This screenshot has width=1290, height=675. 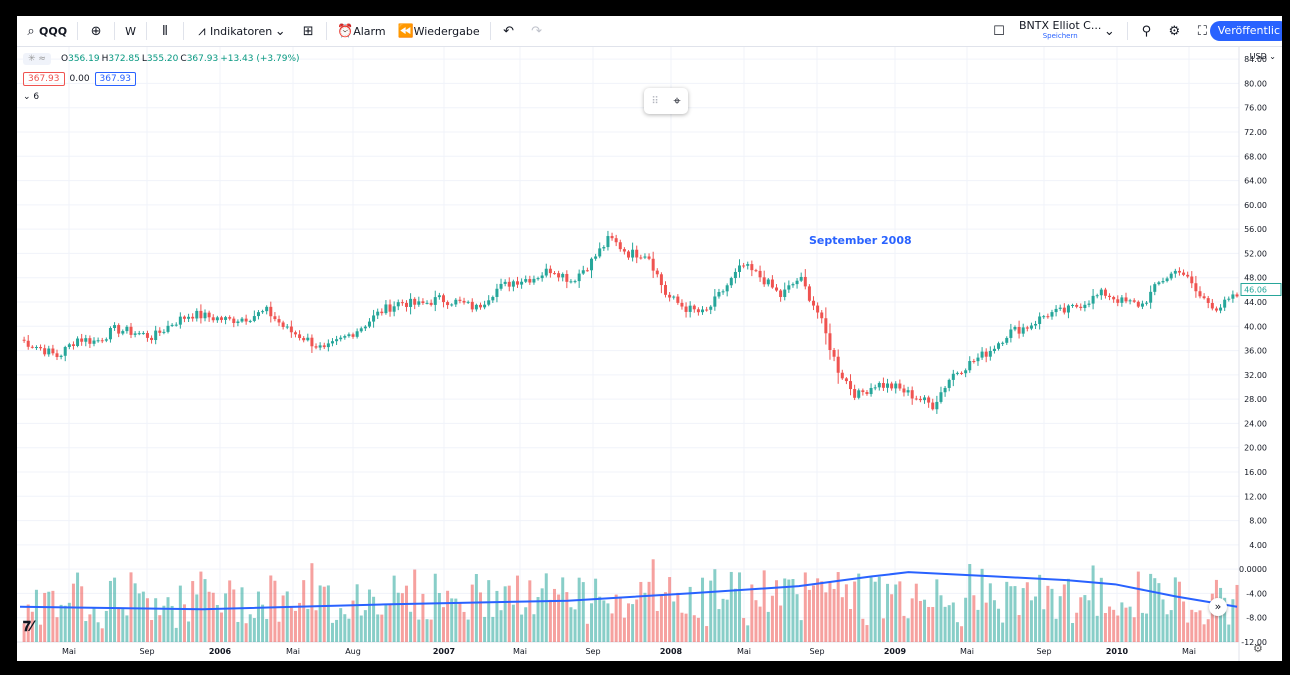 I want to click on compare-button: ⊕, so click(x=96, y=31).